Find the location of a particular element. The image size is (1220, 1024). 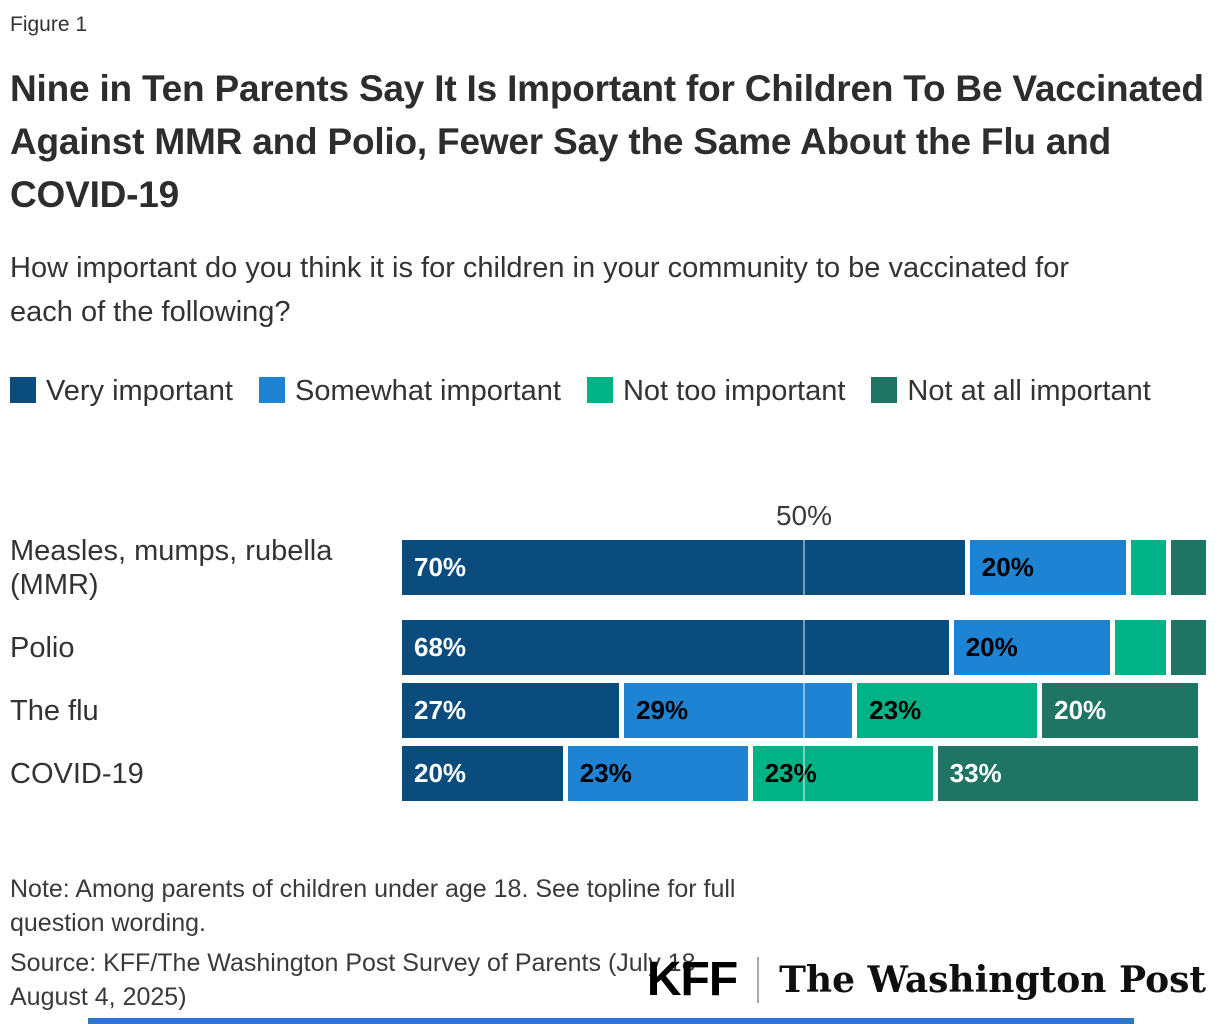

bar-value-label: 33% is located at coordinates (975, 773).